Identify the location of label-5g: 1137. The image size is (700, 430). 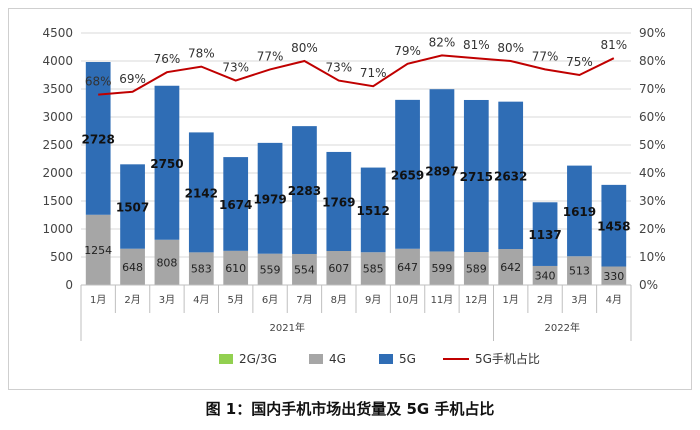
(544, 235).